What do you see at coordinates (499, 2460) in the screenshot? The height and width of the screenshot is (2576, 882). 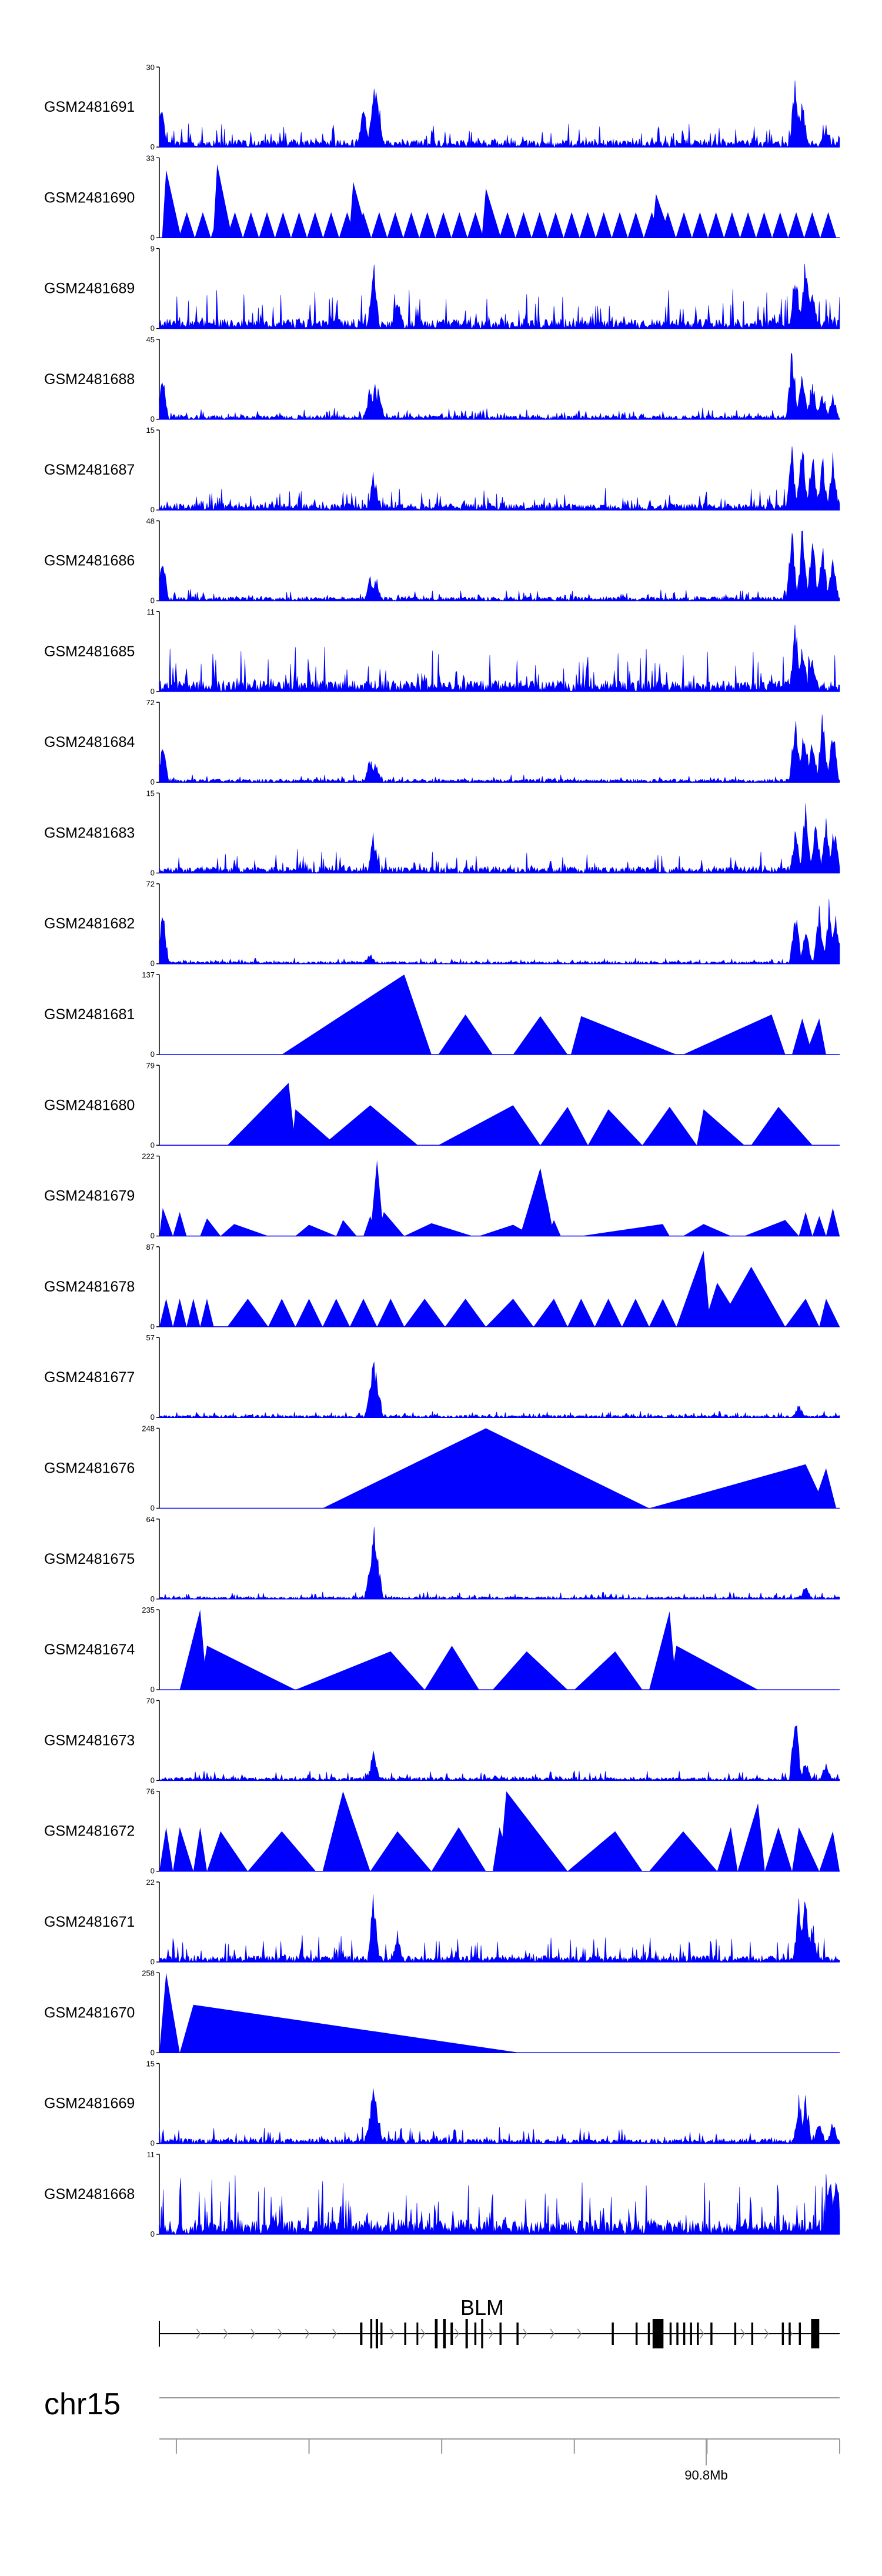 I see `genome-axis: 90.8Mb` at bounding box center [499, 2460].